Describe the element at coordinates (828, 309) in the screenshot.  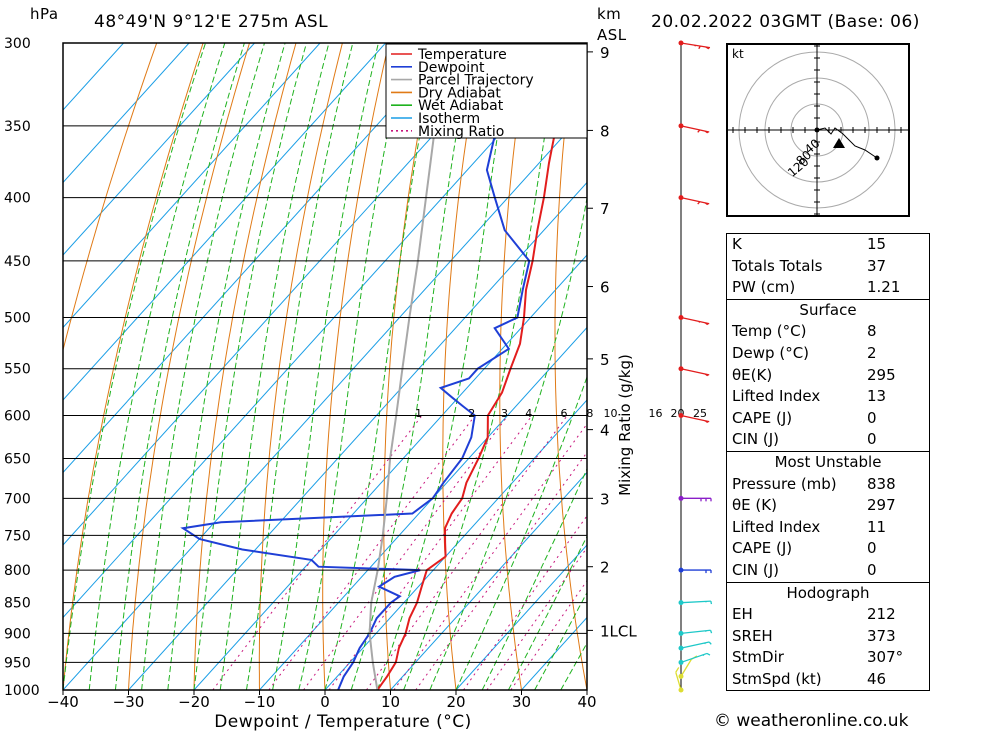
I see `surface-section-title: Surface` at that location.